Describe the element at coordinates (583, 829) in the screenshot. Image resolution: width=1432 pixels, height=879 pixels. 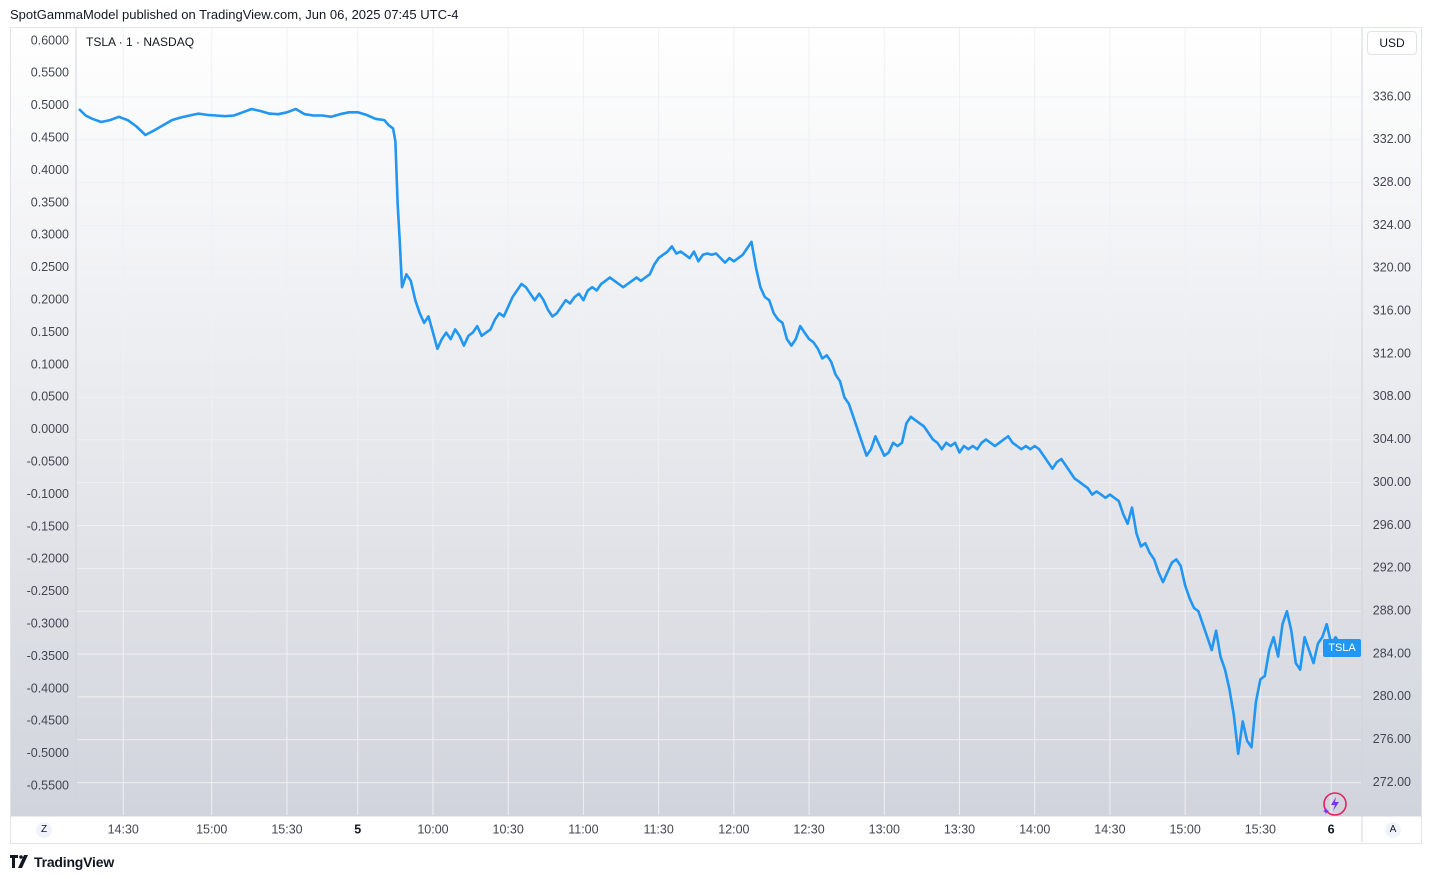
I see `time-tick-label: 11:00` at that location.